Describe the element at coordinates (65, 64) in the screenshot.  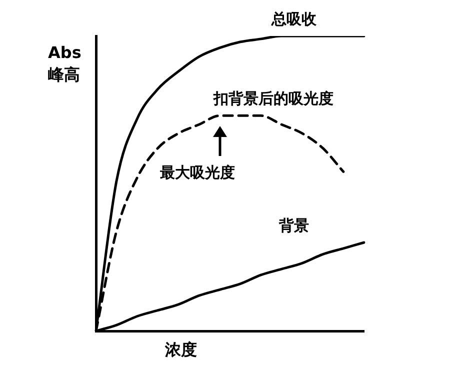
I see `y-axis-title: Abs 峰高` at that location.